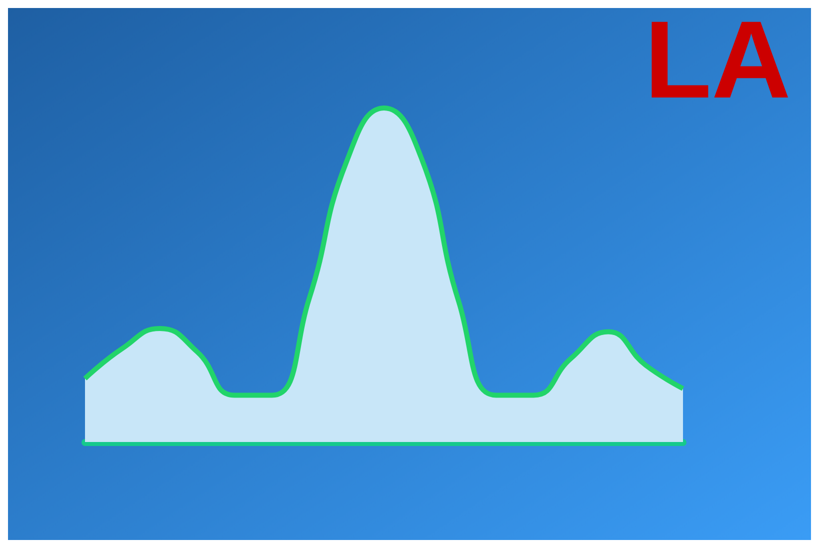  I want to click on chart-title: LA, so click(718, 61).